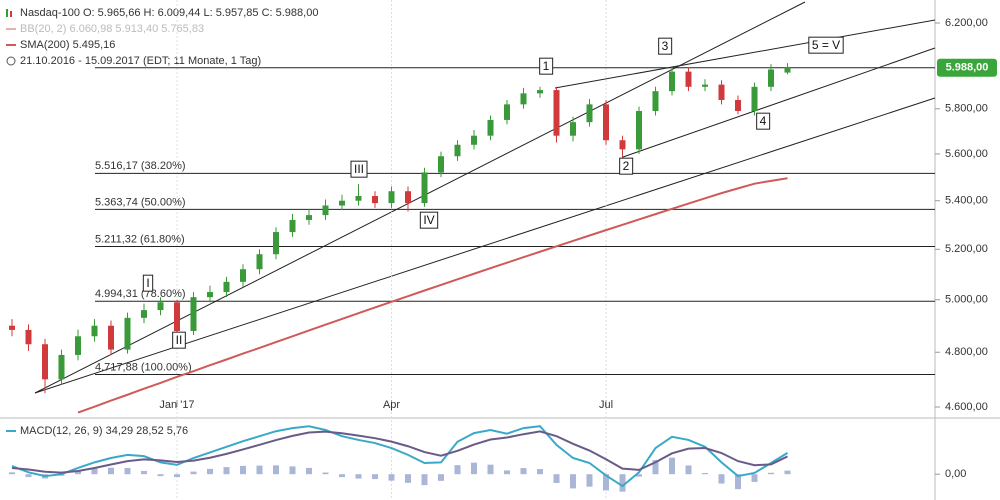  Describe the element at coordinates (966, 249) in the screenshot. I see `y-tick-label: 5.200,00` at that location.